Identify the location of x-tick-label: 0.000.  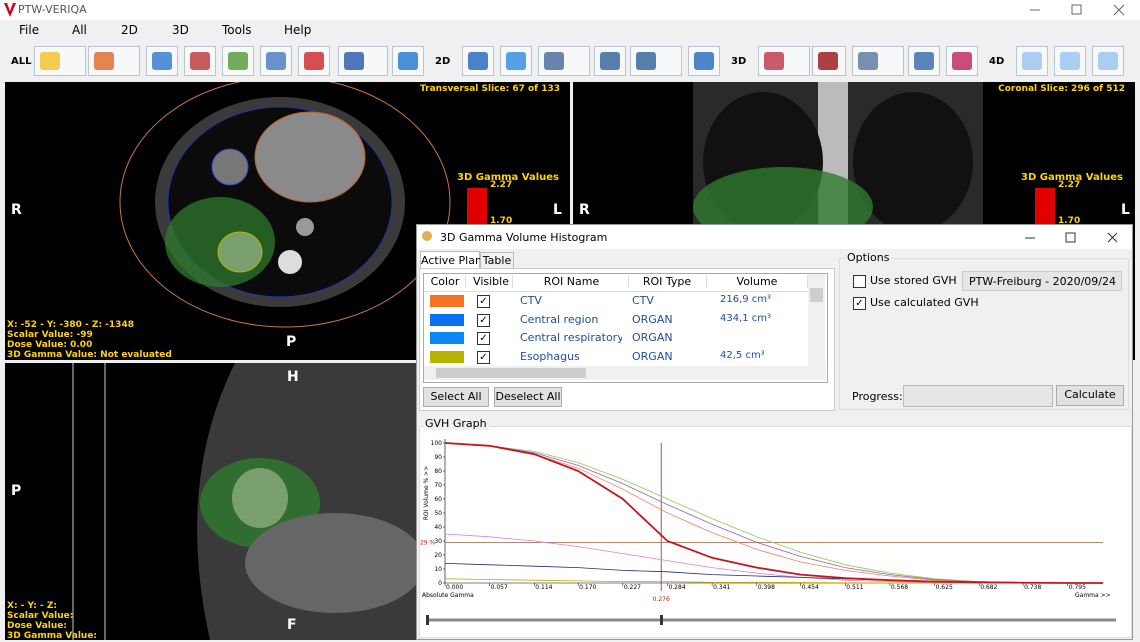
(454, 587).